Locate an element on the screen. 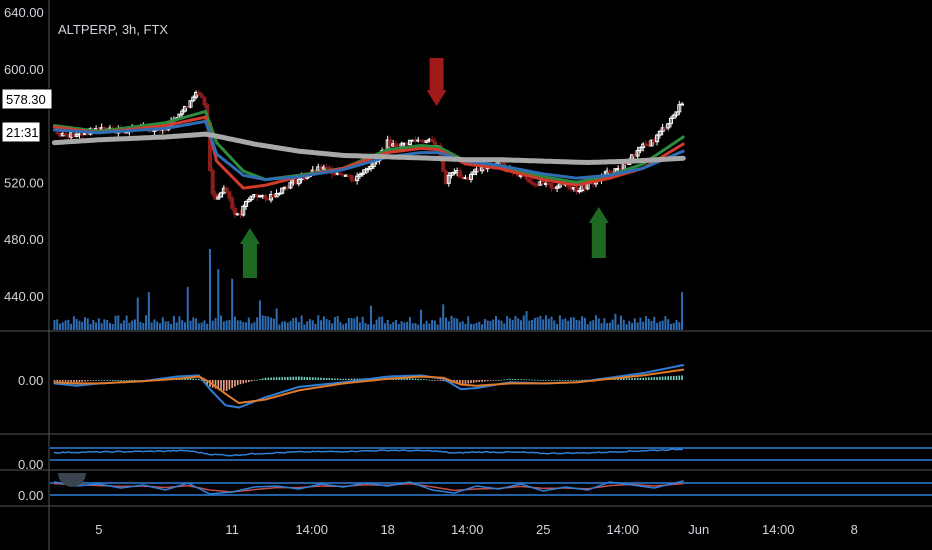 This screenshot has width=932, height=550. chart-title: ALTPERP, 3h, FTX is located at coordinates (113, 29).